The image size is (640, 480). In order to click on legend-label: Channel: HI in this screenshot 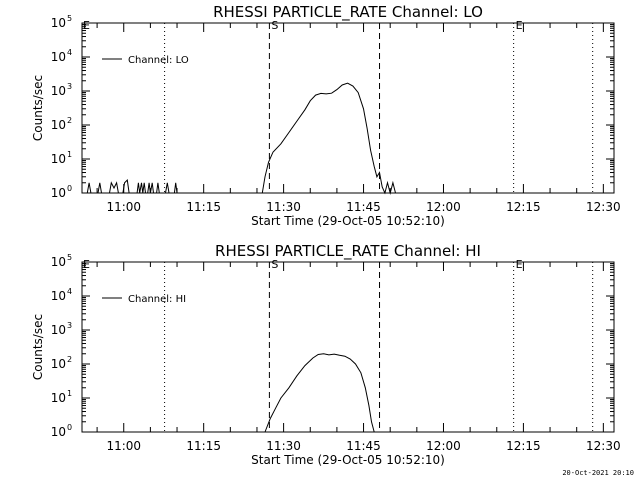, I will do `click(157, 299)`.